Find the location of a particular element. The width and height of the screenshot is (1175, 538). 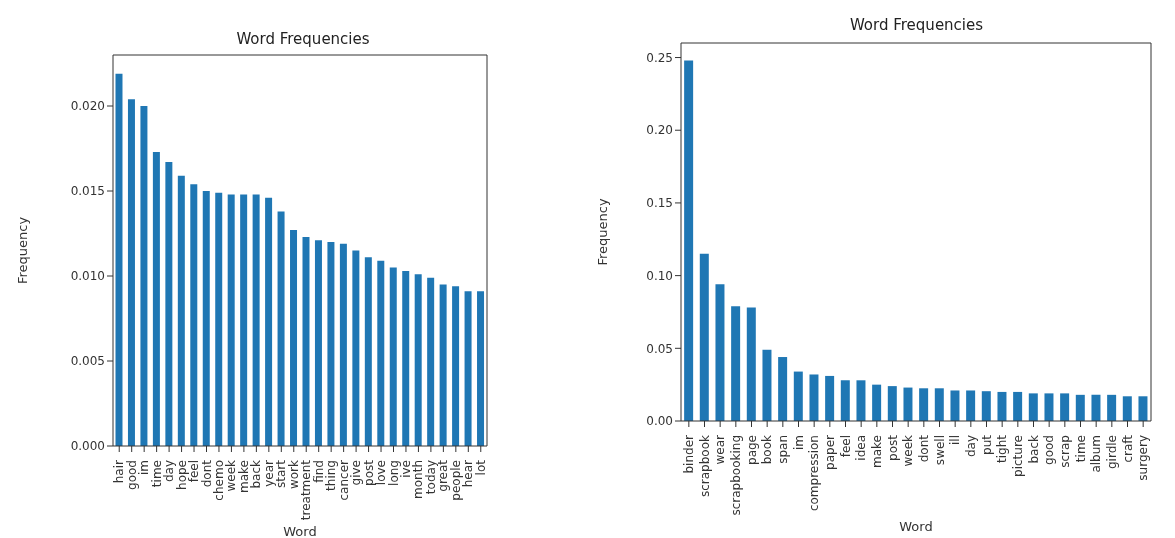

y-tick-label: 0.25 is located at coordinates (659, 57).